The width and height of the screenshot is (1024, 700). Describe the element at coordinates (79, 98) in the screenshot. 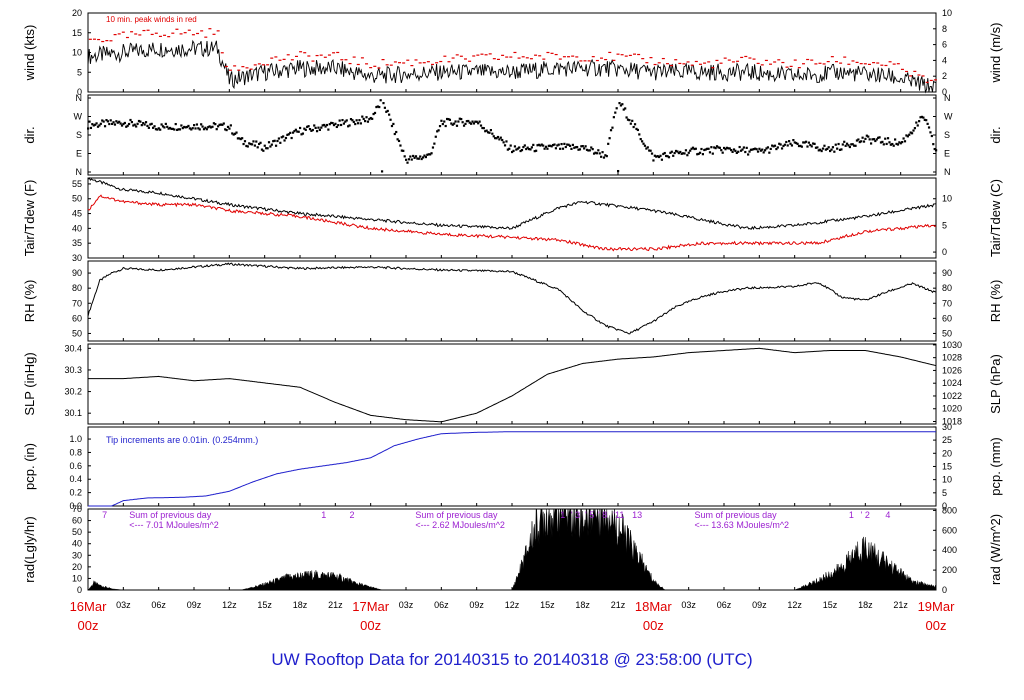

I see `y-tick-label: N` at that location.